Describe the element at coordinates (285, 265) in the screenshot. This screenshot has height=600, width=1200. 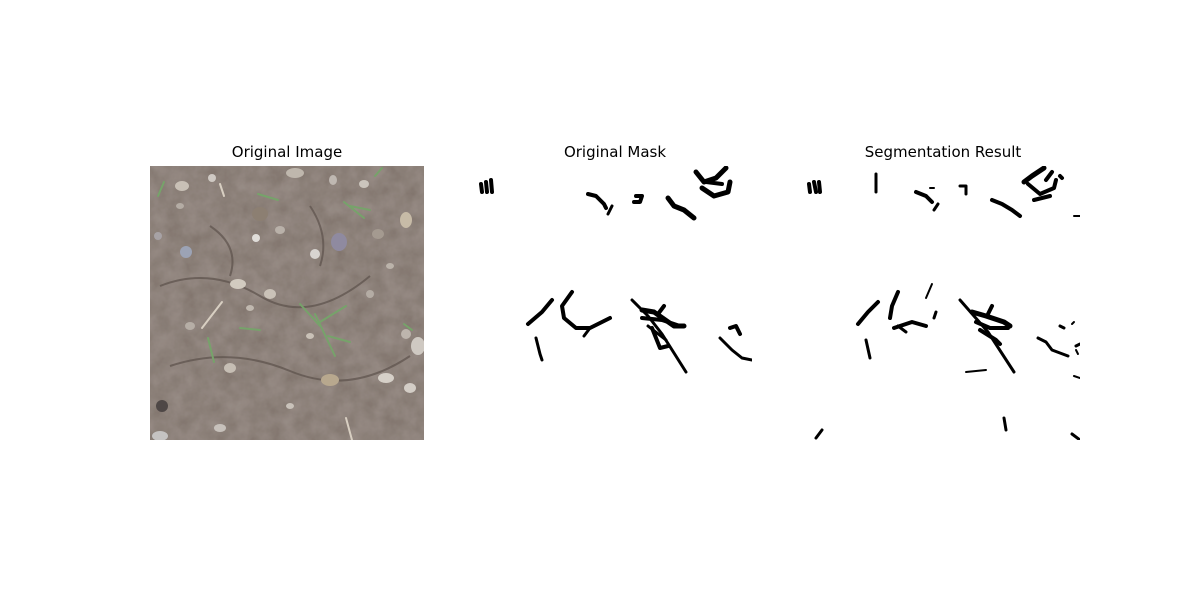
I see `sprouts` at that location.